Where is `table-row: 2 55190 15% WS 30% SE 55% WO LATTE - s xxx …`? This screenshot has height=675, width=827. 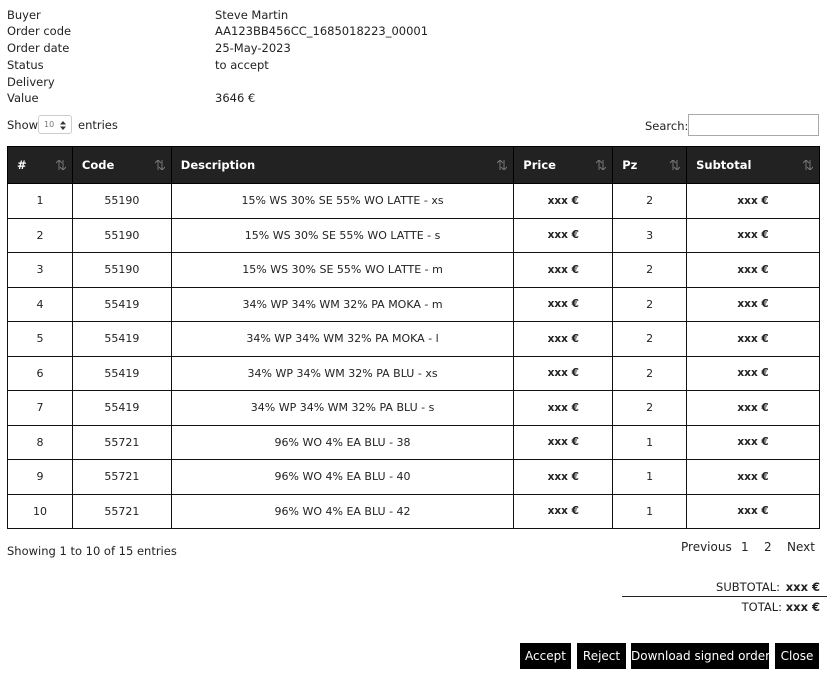
table-row: 2 55190 15% WS 30% SE 55% WO LATTE - s xxx … is located at coordinates (413, 235).